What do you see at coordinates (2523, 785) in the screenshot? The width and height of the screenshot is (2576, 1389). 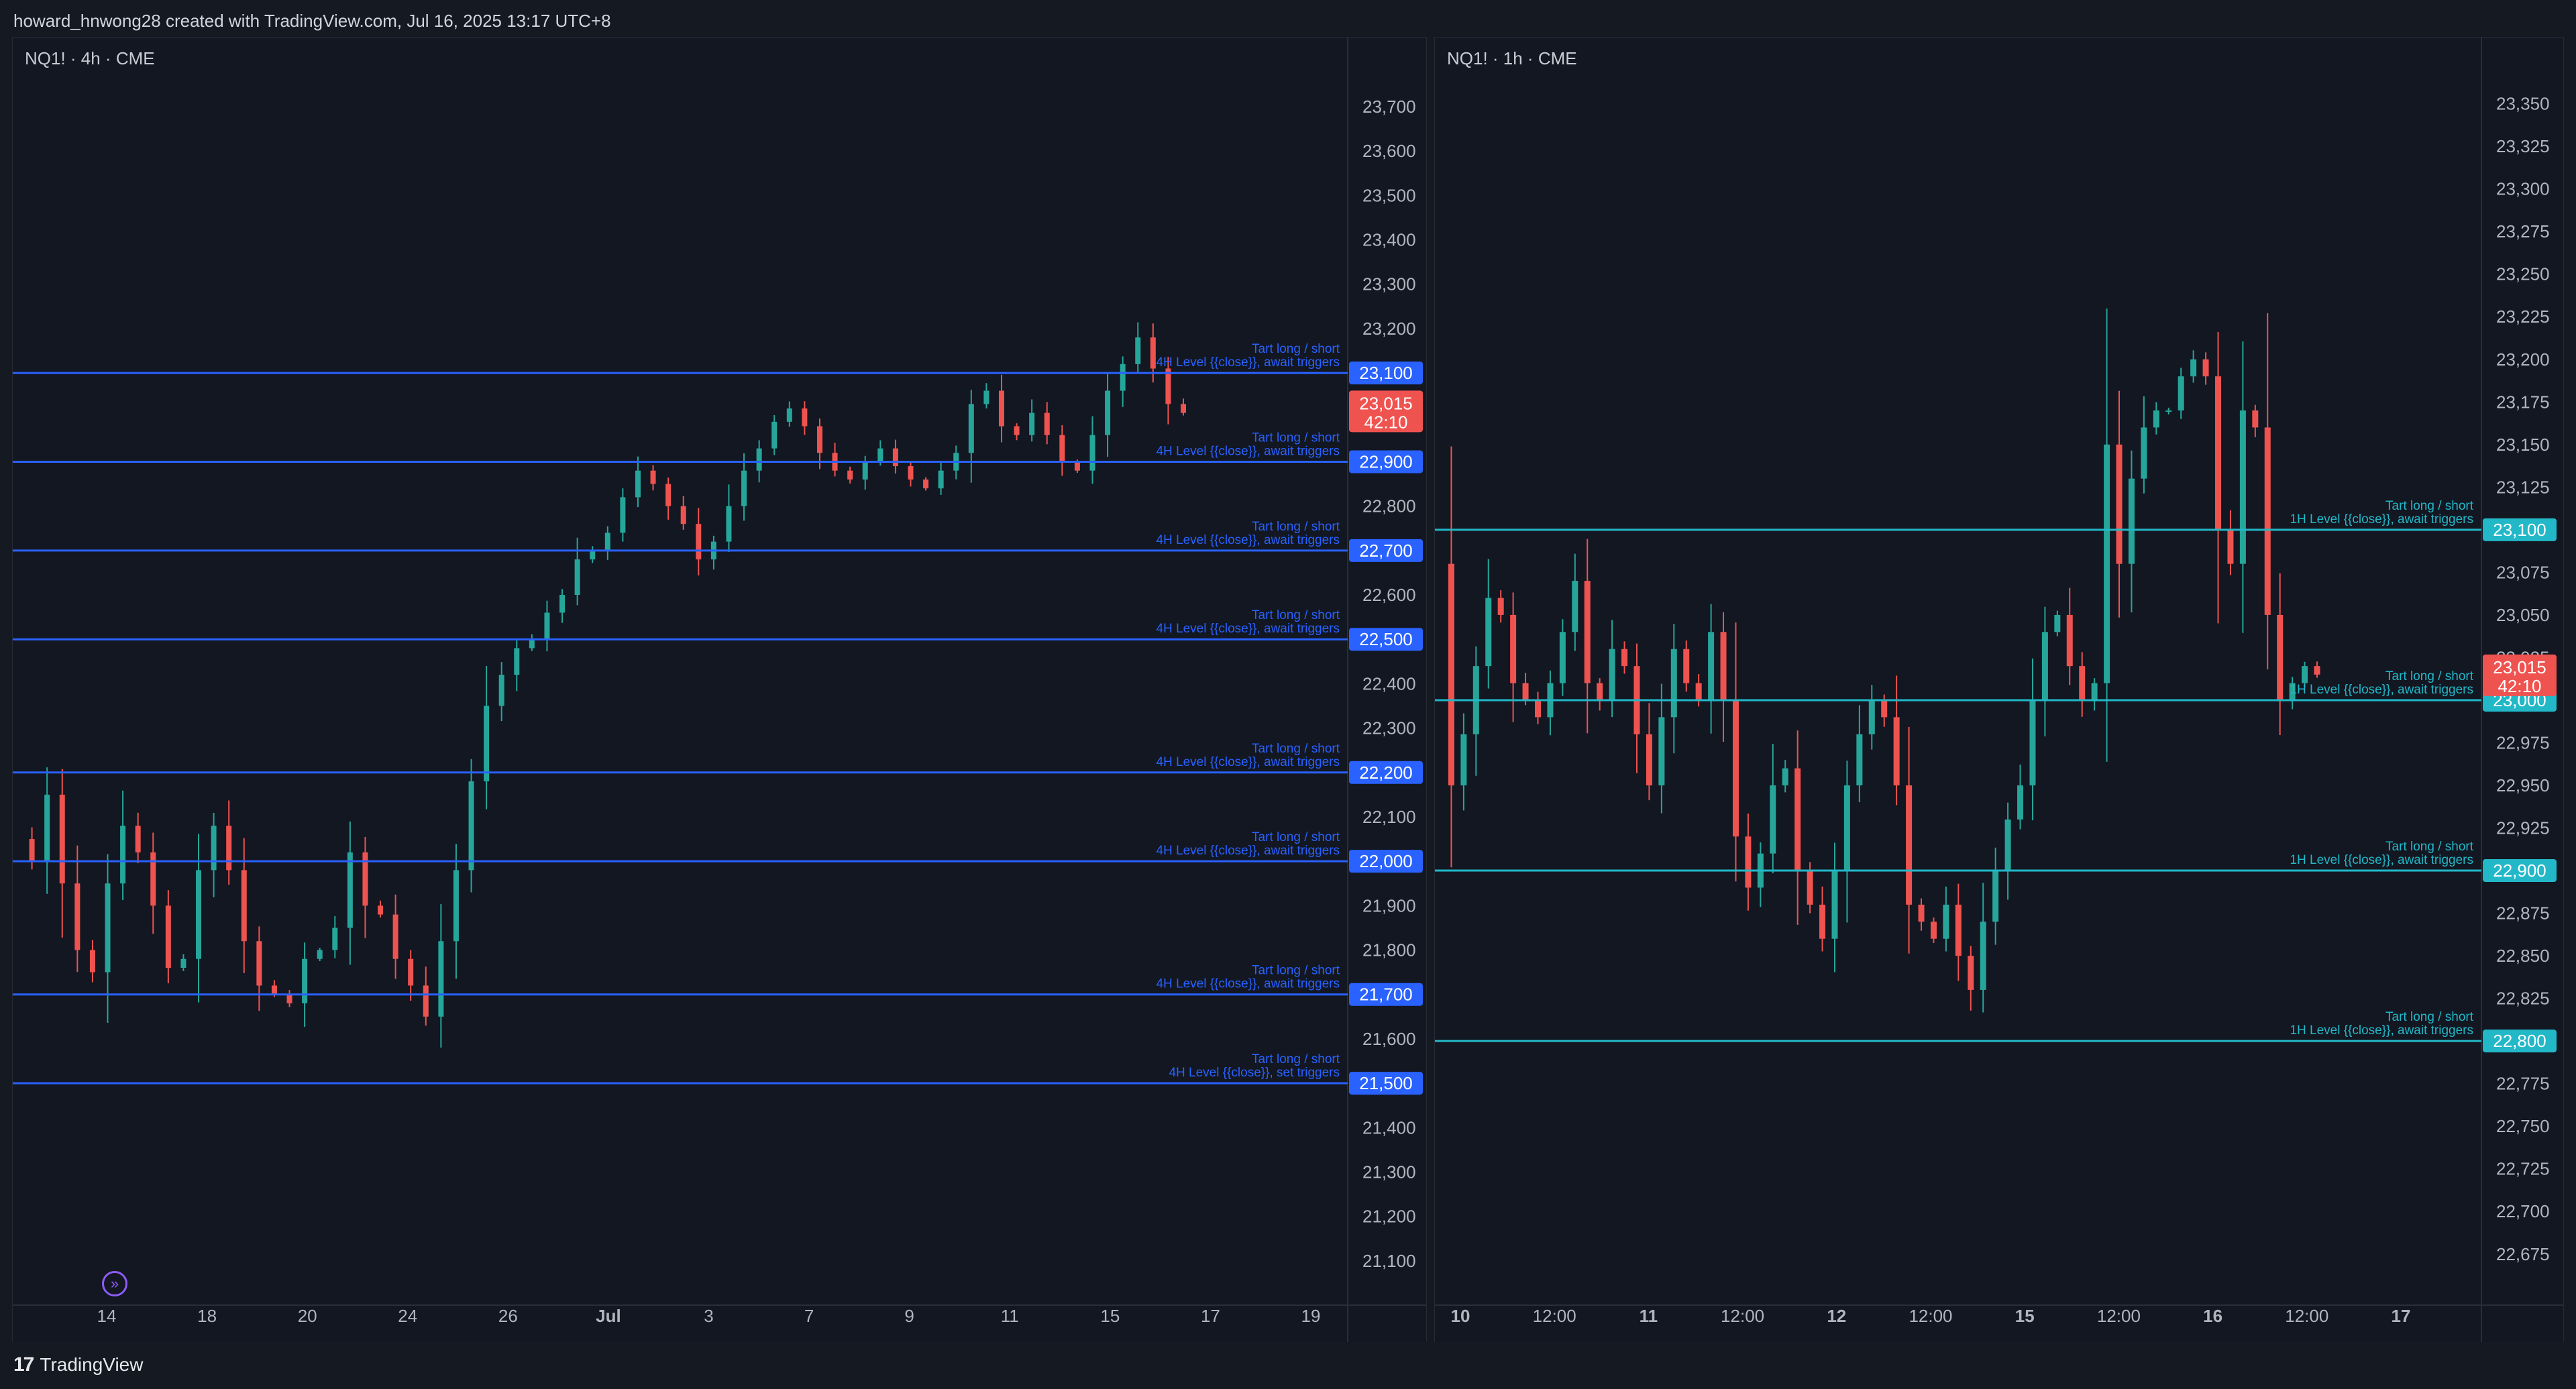 I see `y-tick-label: 22,950` at bounding box center [2523, 785].